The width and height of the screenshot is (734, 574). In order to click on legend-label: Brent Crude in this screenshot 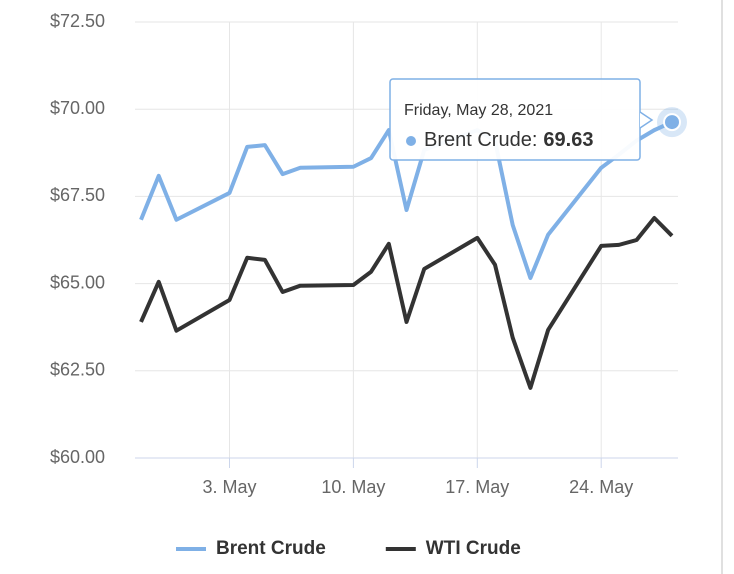, I will do `click(271, 548)`.